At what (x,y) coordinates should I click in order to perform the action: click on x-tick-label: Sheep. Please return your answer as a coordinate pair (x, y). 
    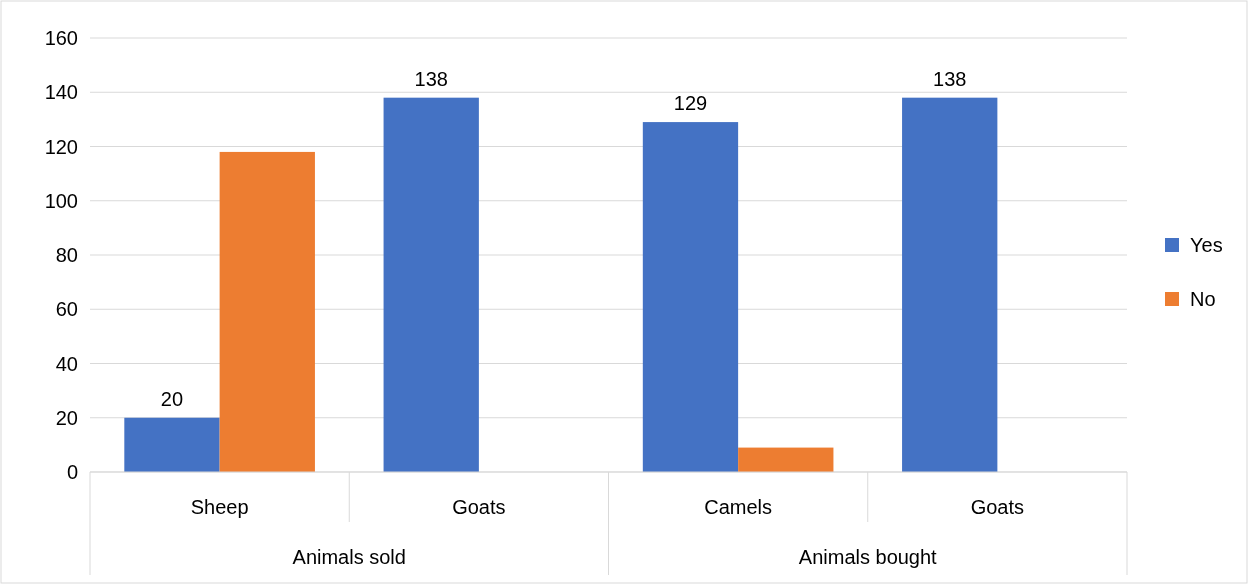
    Looking at the image, I should click on (219, 507).